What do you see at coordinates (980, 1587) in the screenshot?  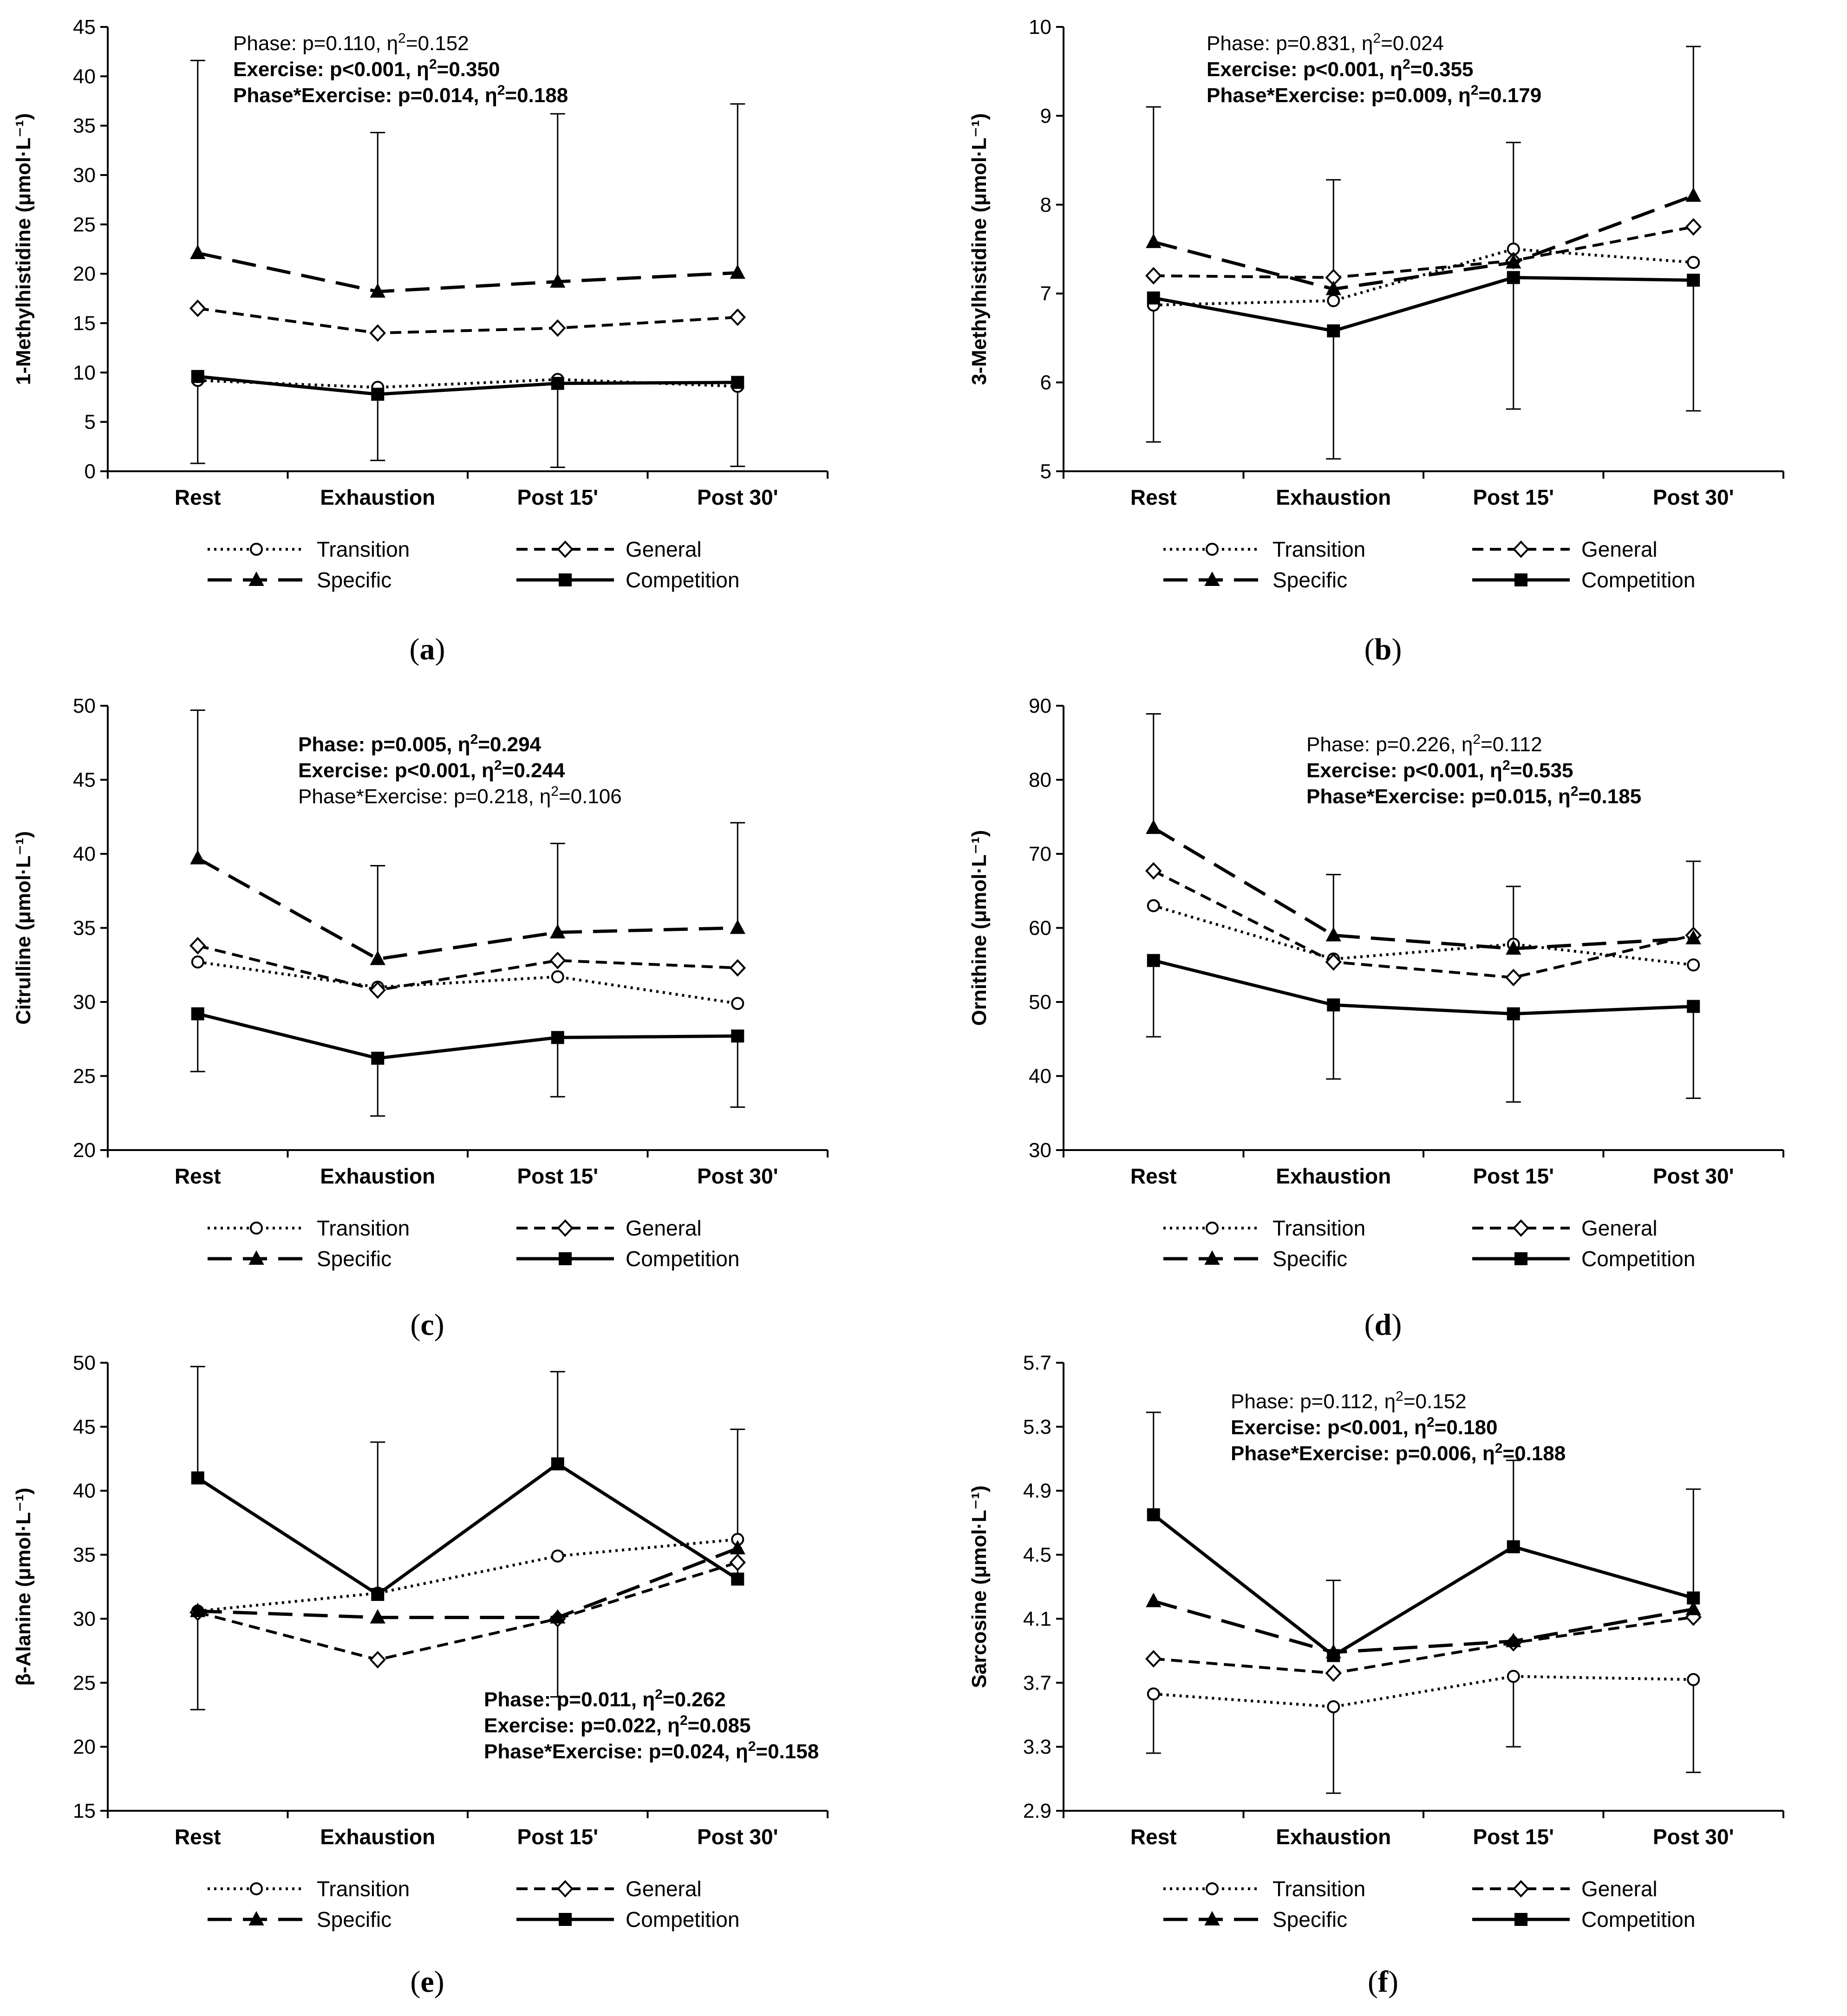 I see `y-axis-title: Sarcosine (μmol·L⁻¹)` at bounding box center [980, 1587].